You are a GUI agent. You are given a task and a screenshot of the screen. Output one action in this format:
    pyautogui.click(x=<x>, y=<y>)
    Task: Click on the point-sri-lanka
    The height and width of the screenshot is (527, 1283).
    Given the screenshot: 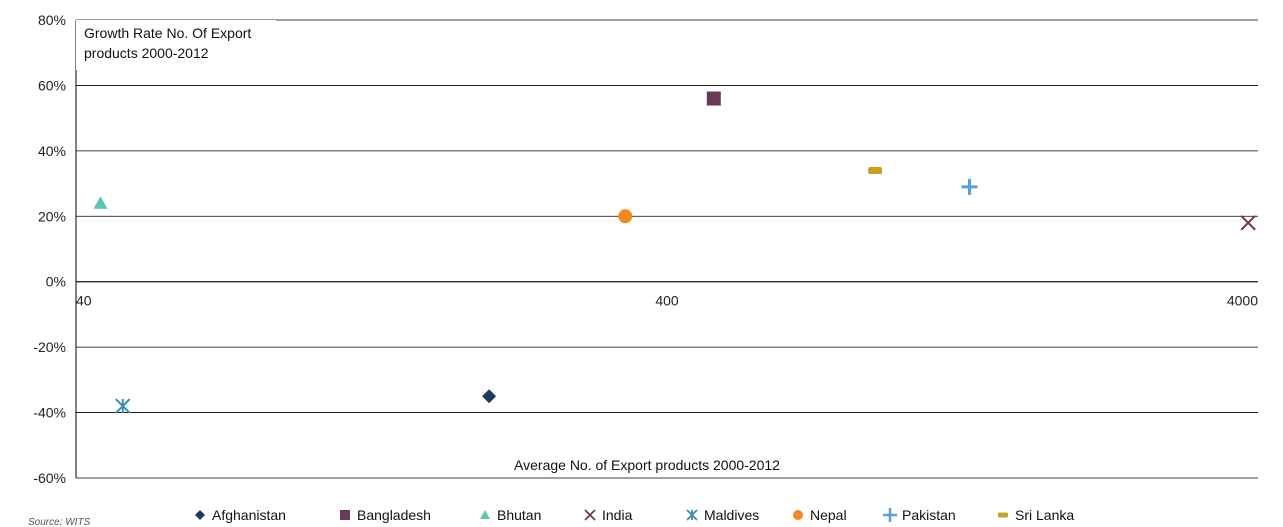 What is the action you would take?
    pyautogui.click(x=875, y=170)
    